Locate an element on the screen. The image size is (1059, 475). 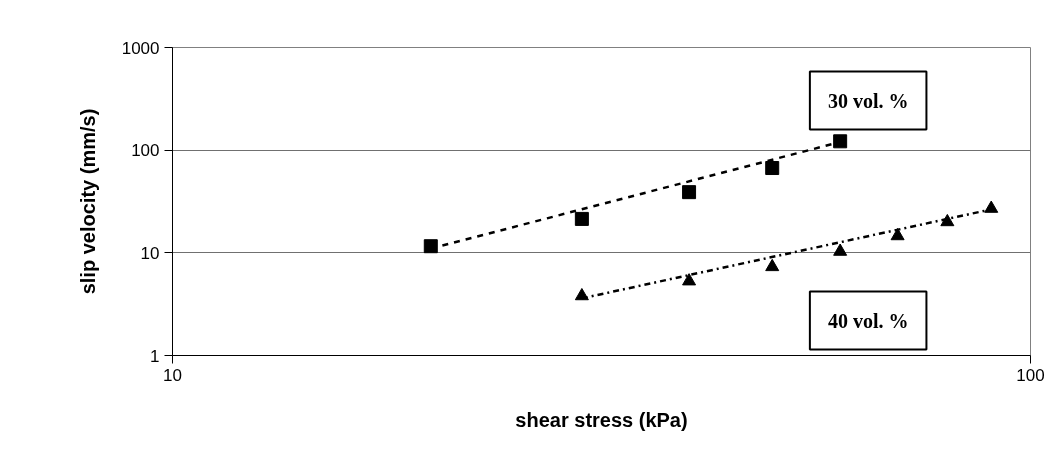
y-tick-label: 10 is located at coordinates (150, 253).